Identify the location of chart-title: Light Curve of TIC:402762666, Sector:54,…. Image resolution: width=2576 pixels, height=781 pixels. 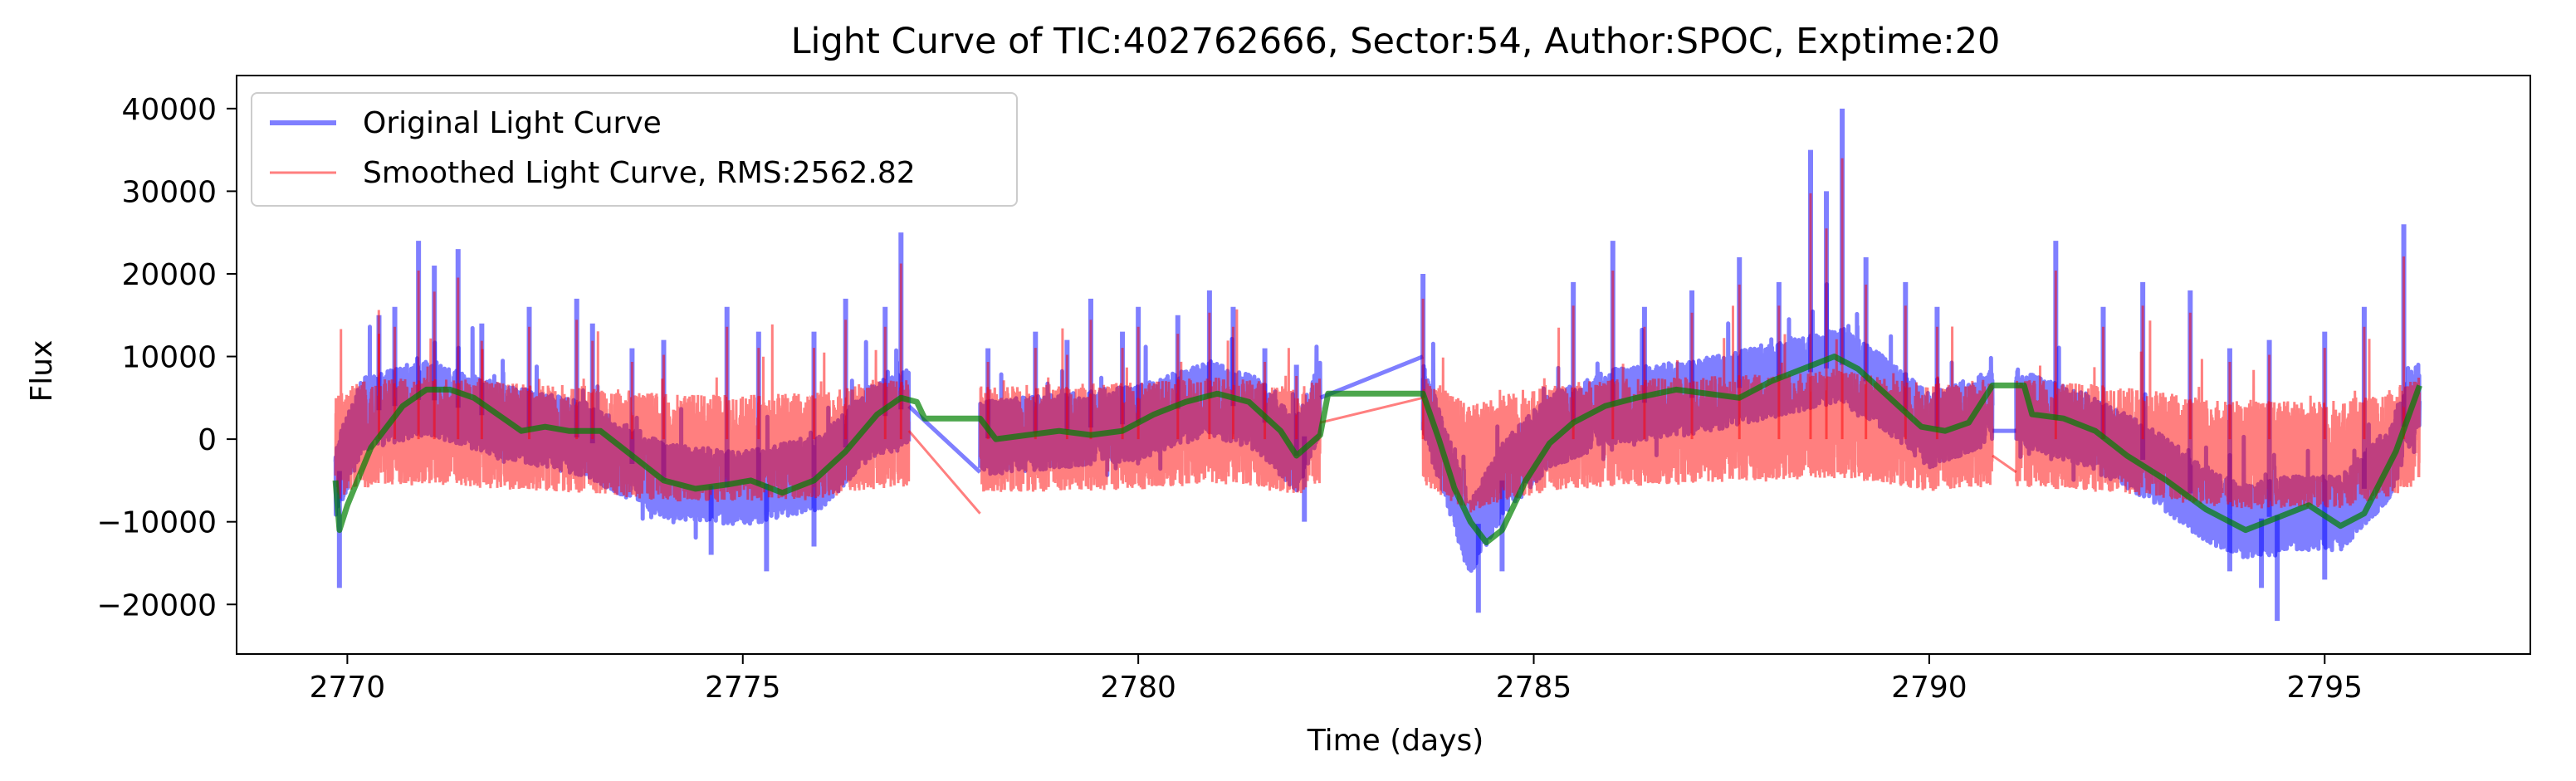
(1396, 41).